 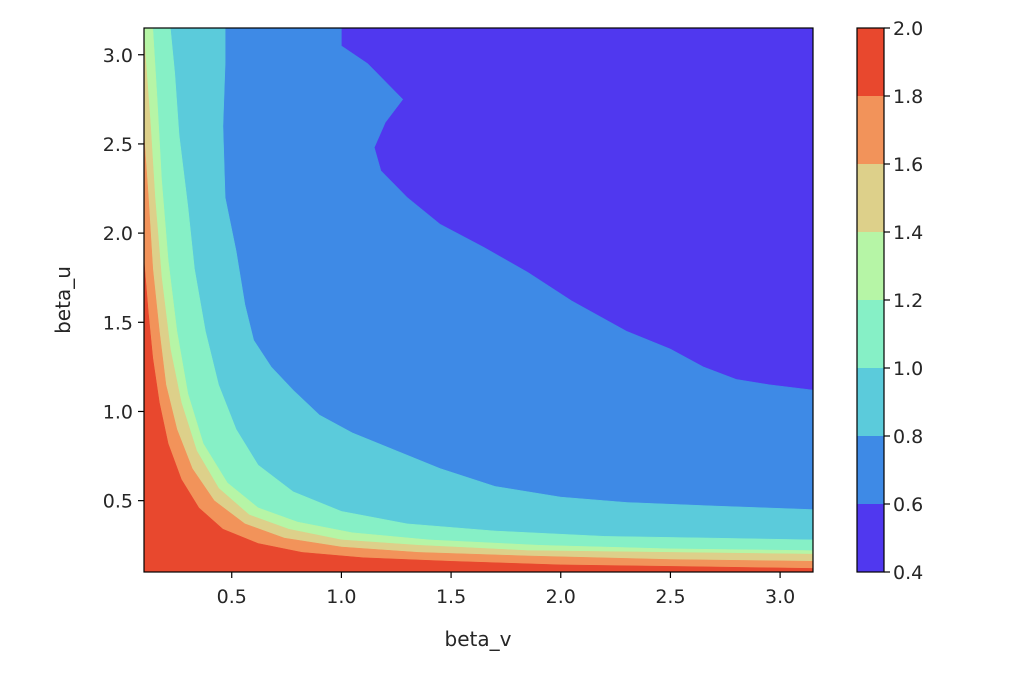 What do you see at coordinates (118, 234) in the screenshot?
I see `y-tick-label: 2.0` at bounding box center [118, 234].